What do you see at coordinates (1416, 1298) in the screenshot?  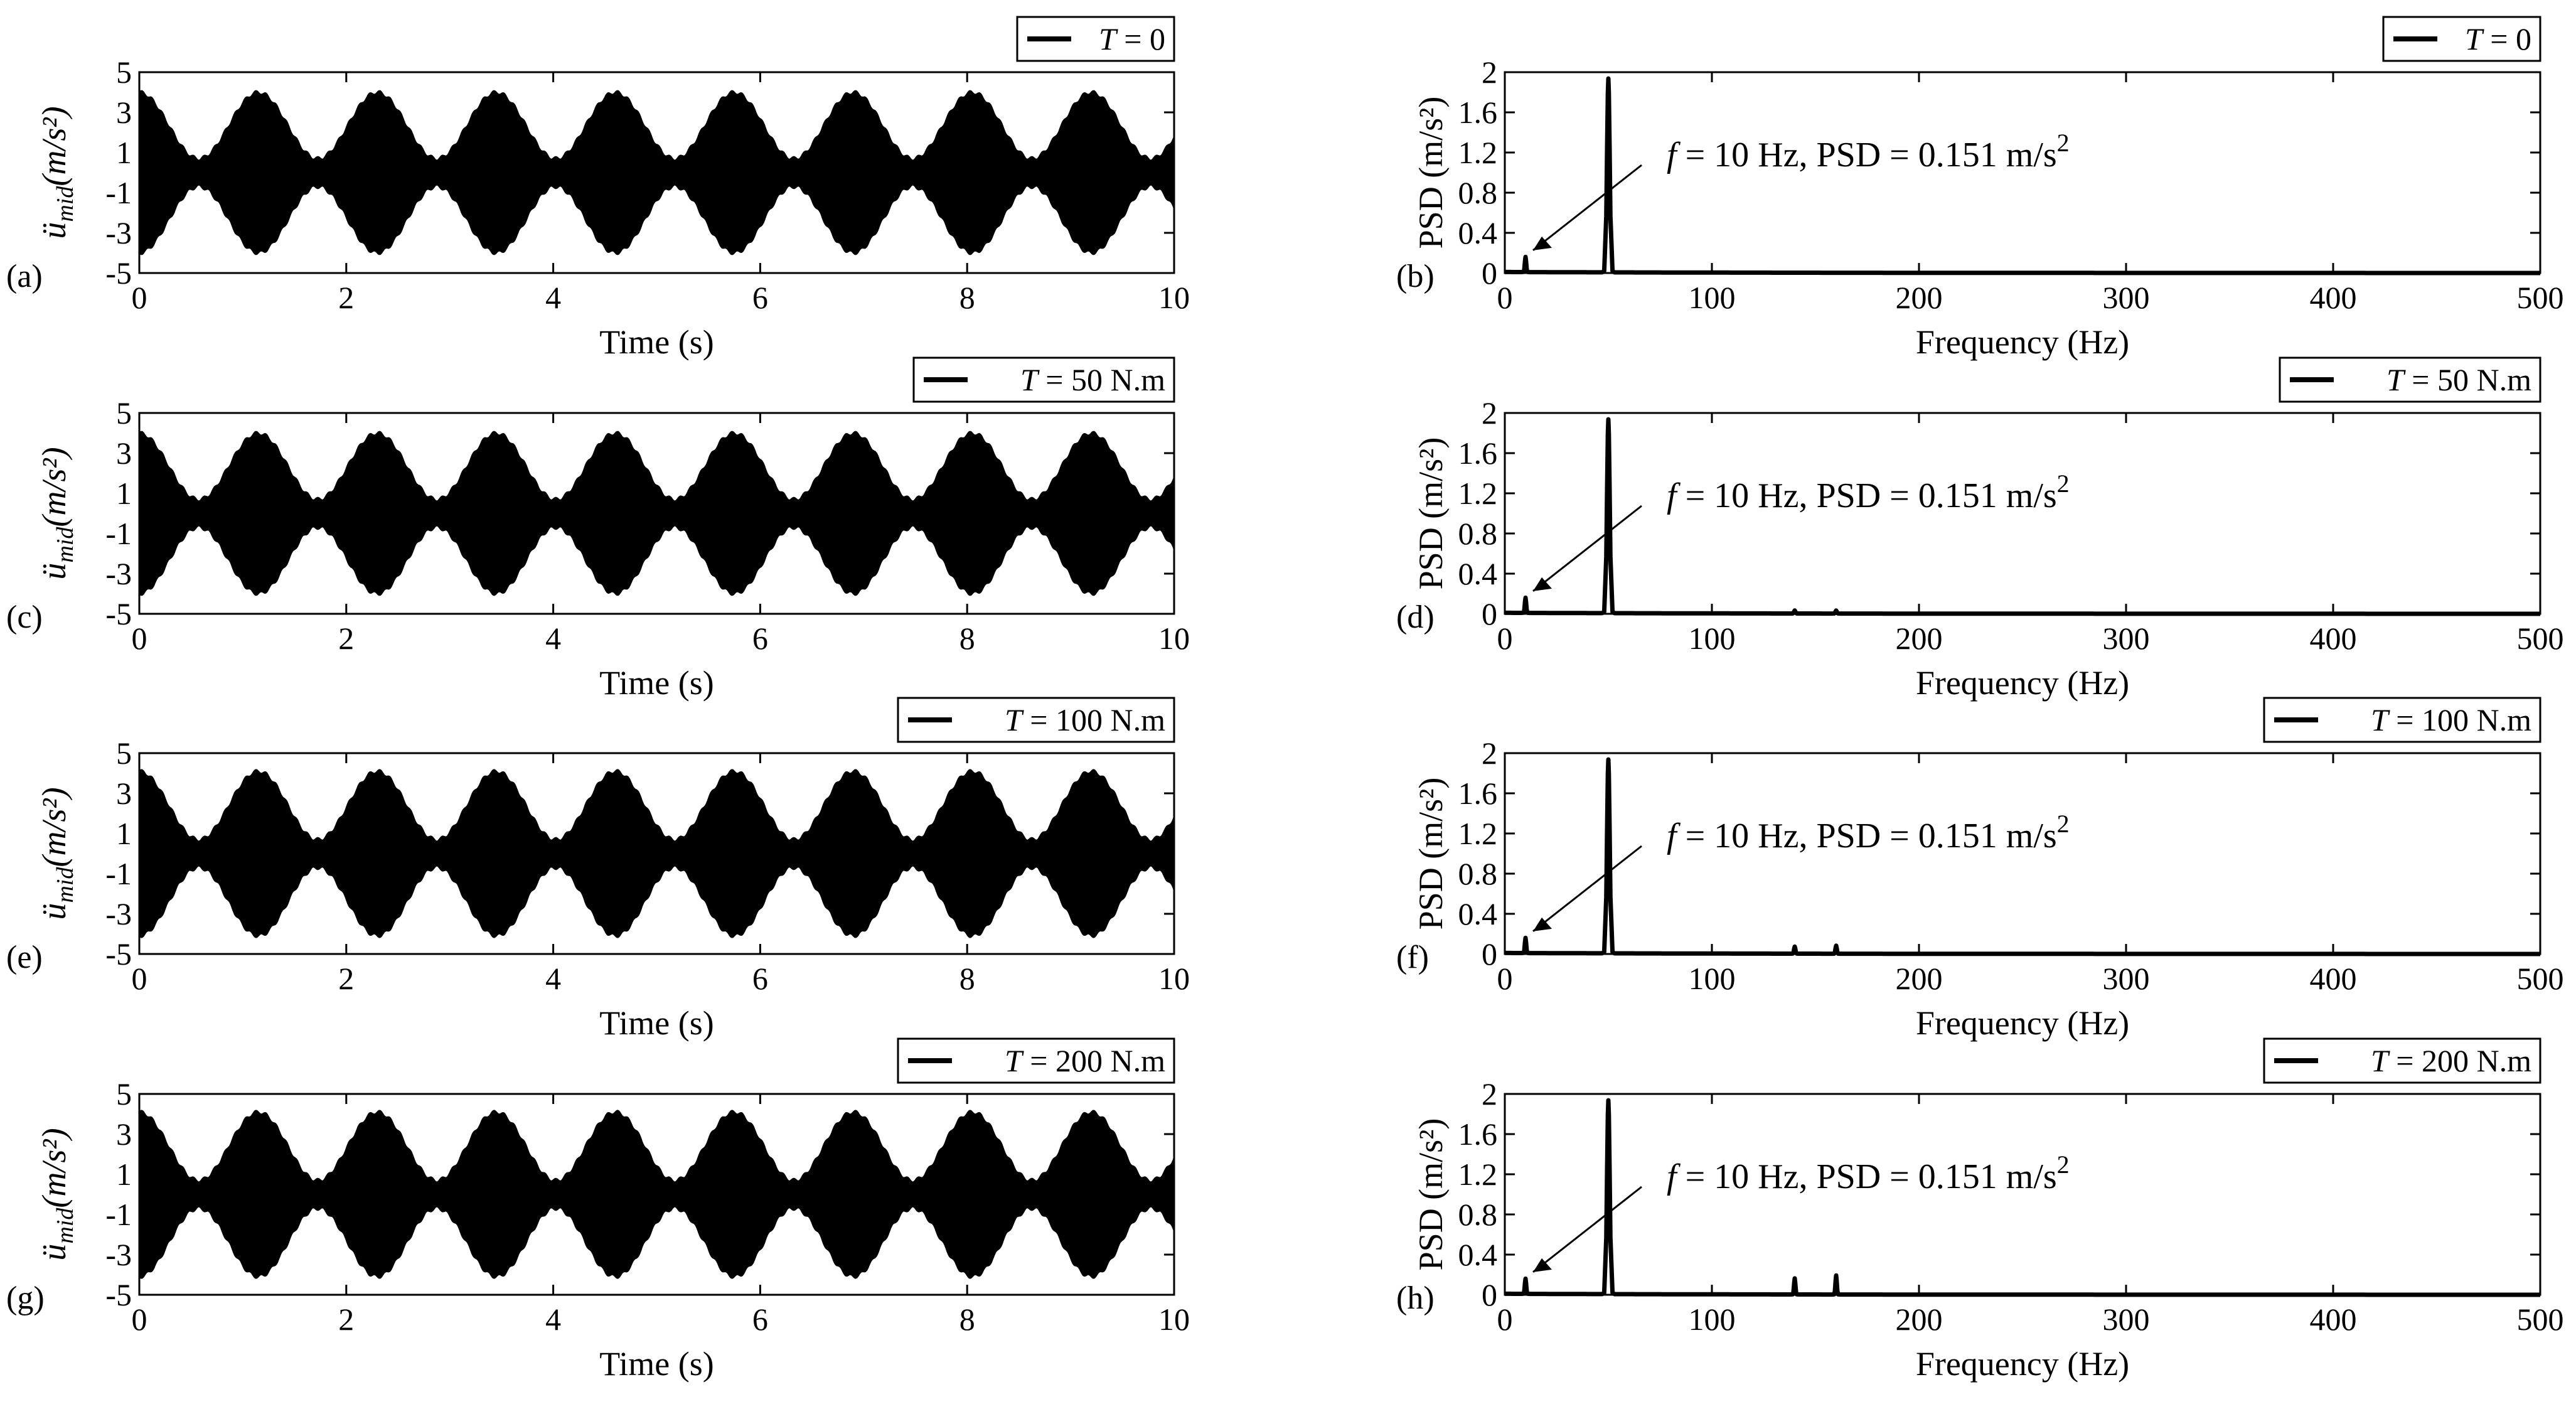 I see `panel-label: (h)` at bounding box center [1416, 1298].